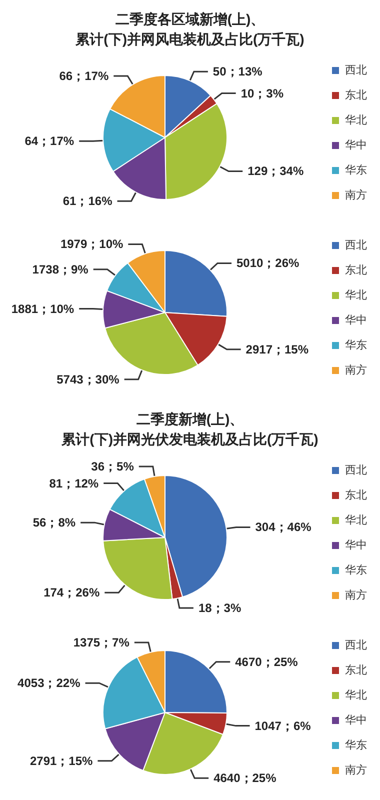 The width and height of the screenshot is (380, 800). What do you see at coordinates (87, 201) in the screenshot?
I see `data-label: 61；16%` at bounding box center [87, 201].